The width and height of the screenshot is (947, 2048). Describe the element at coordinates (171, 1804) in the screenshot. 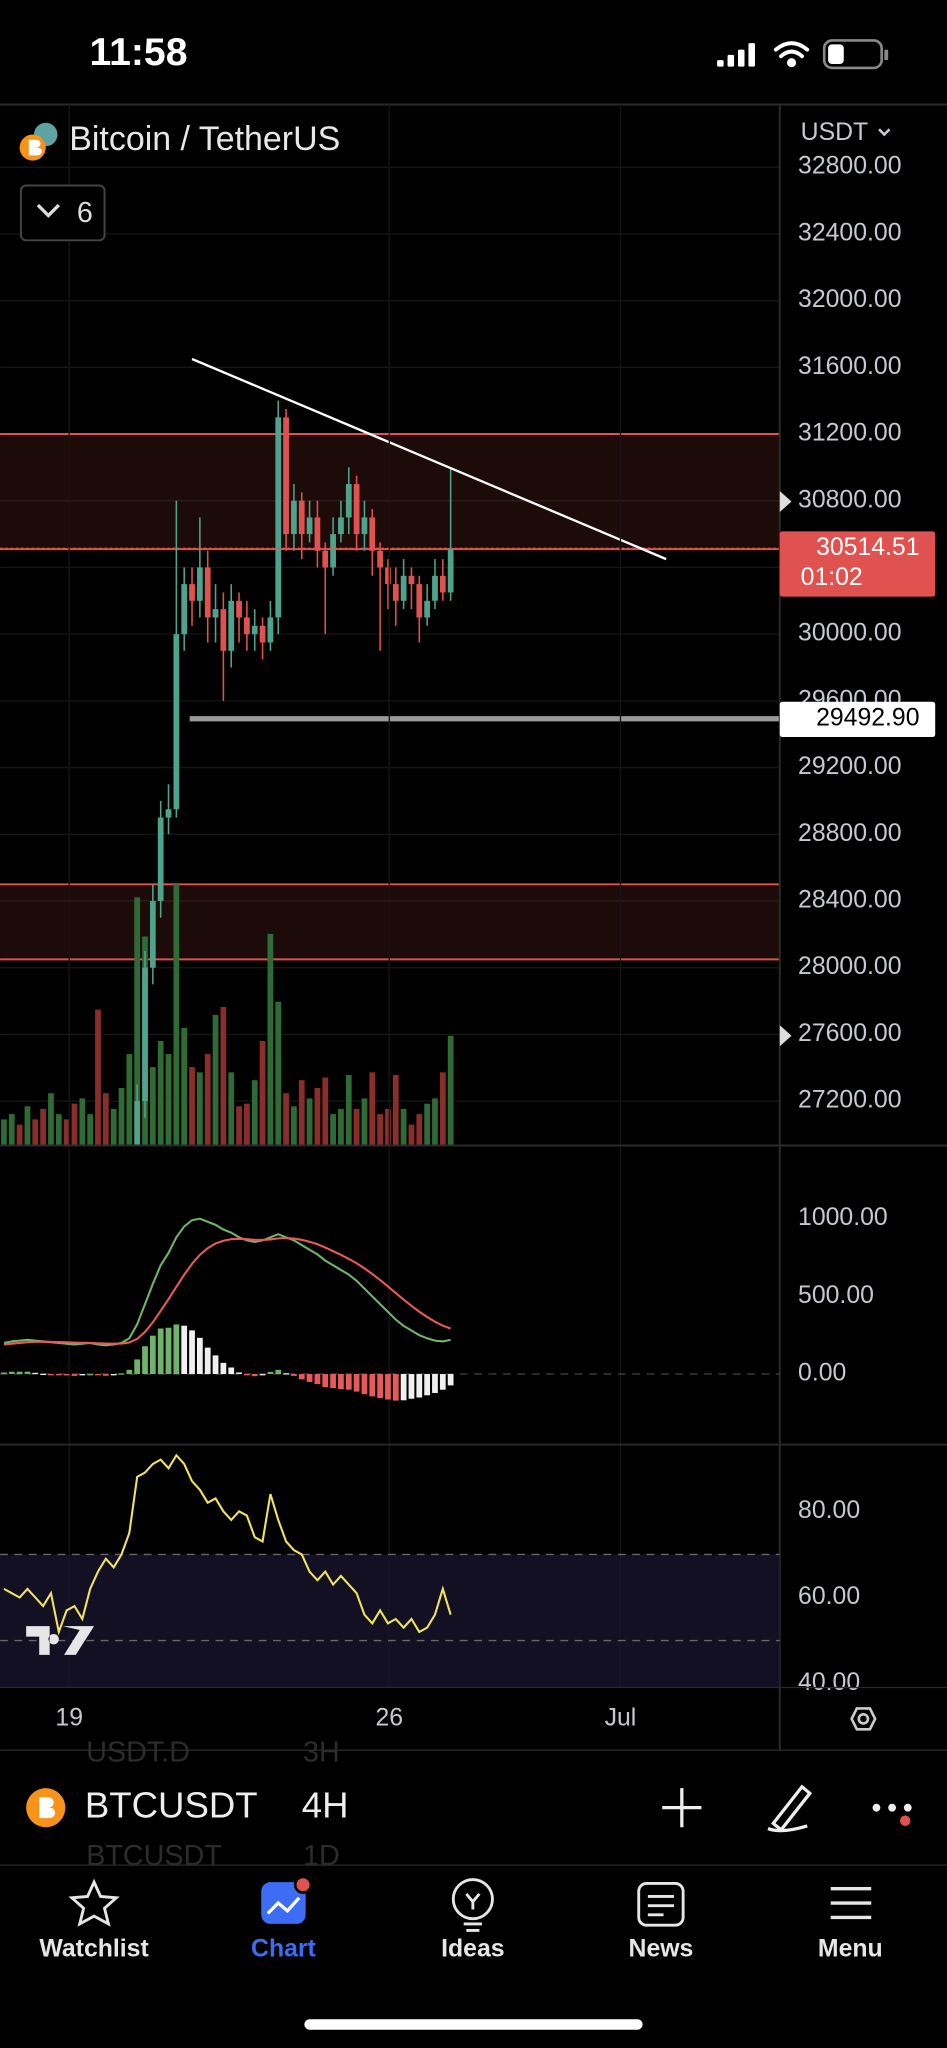

I see `toolbar-symbol: BTCUSDT` at that location.